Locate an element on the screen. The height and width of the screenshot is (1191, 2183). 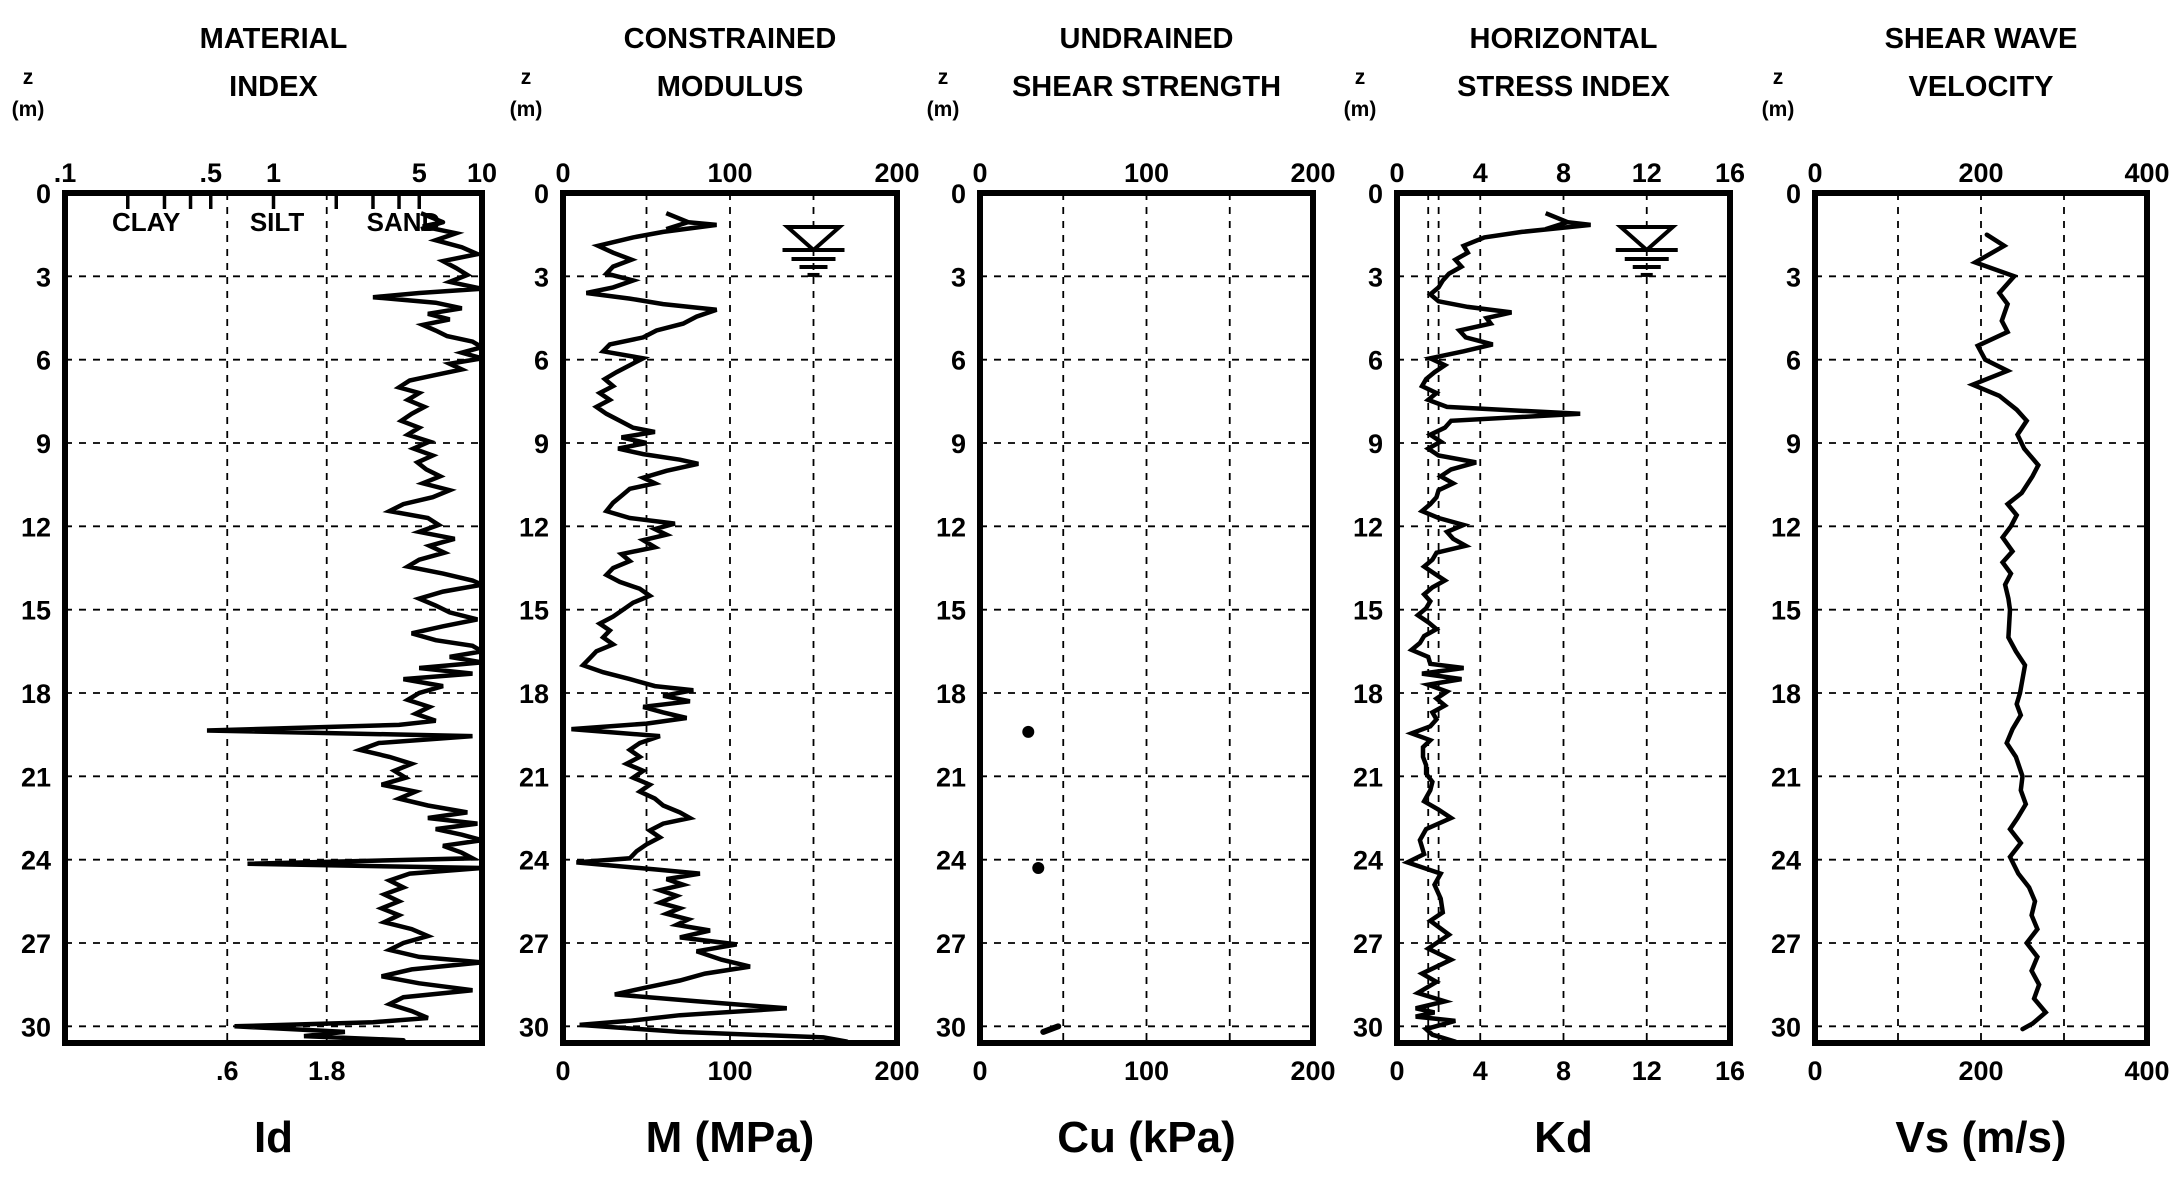
soil-zone-label: SAND is located at coordinates (404, 222).